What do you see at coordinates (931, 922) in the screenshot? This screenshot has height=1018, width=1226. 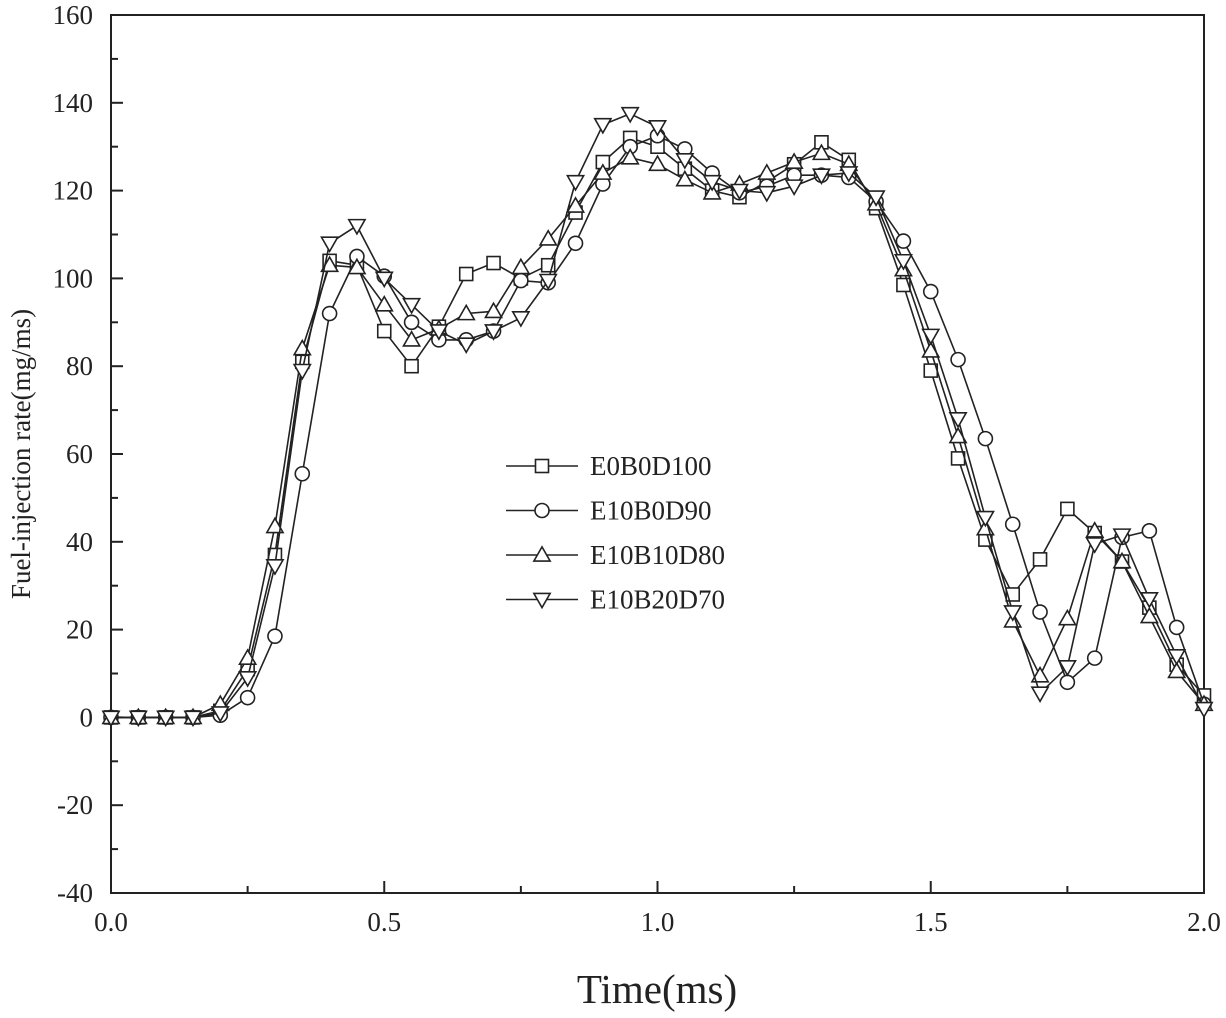 I see `x-tick-label: 1.5` at bounding box center [931, 922].